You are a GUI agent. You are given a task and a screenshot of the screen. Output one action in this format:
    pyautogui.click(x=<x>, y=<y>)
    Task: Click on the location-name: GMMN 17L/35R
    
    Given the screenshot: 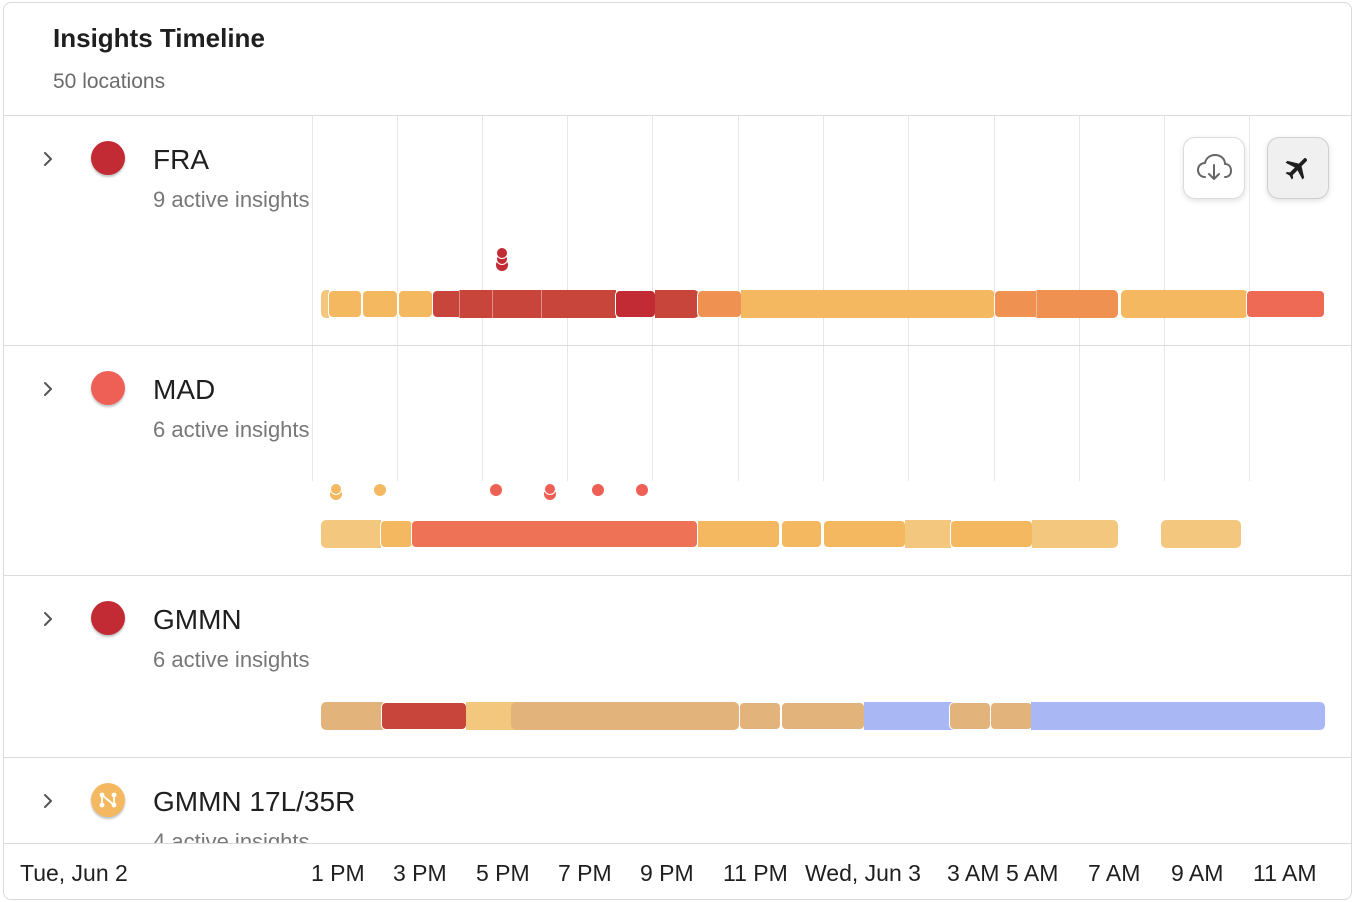 What is the action you would take?
    pyautogui.click(x=254, y=801)
    